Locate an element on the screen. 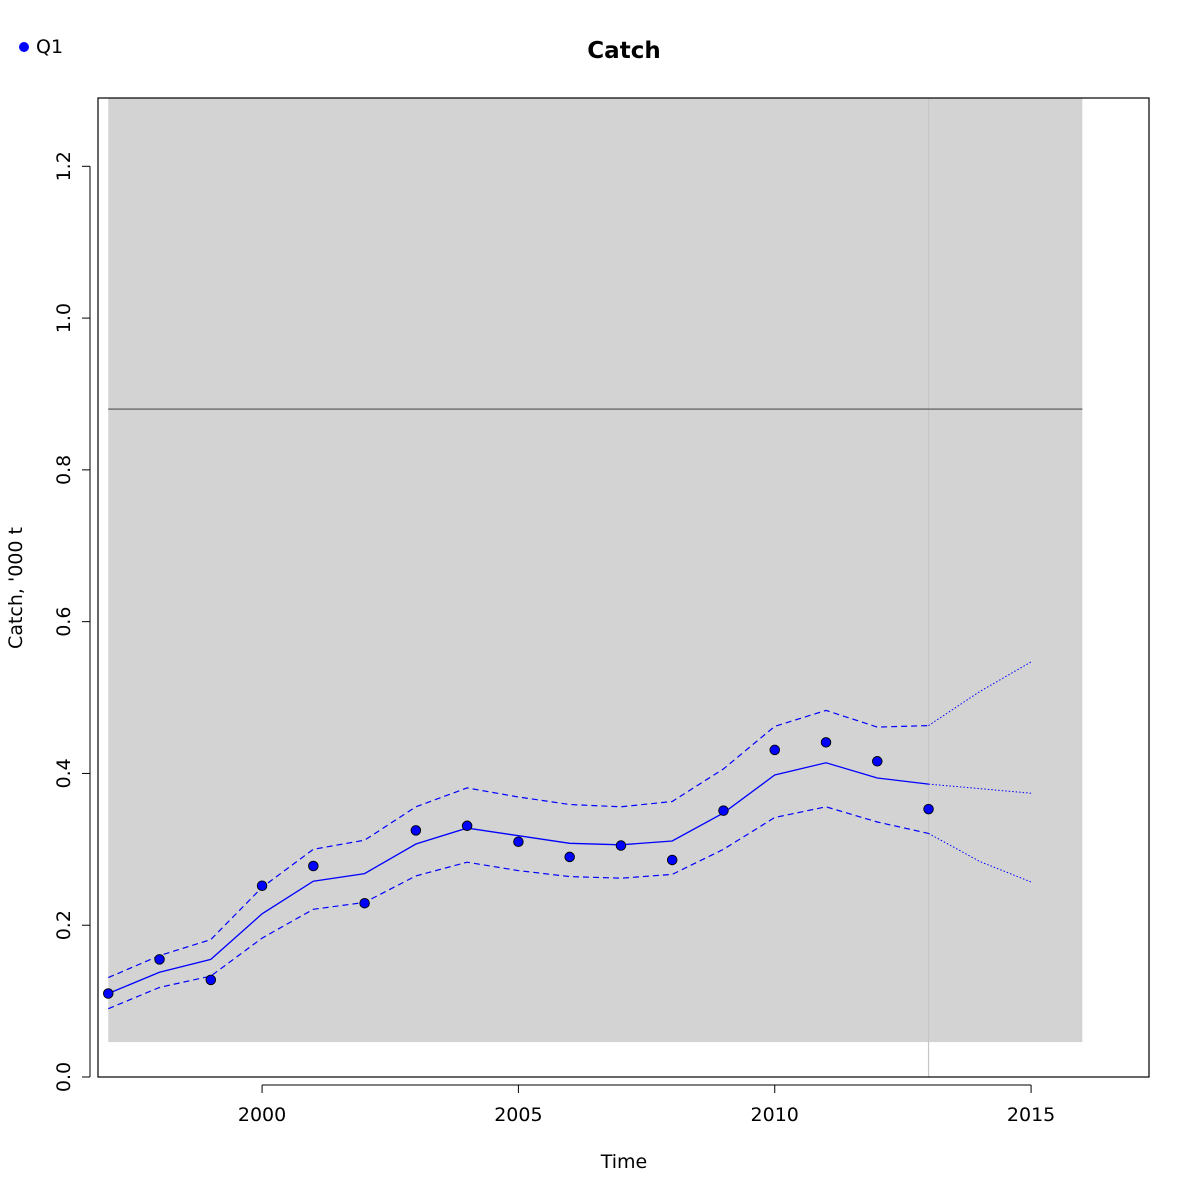 The width and height of the screenshot is (1200, 1200). y-axis-label: Catch, '000 t is located at coordinates (16, 588).